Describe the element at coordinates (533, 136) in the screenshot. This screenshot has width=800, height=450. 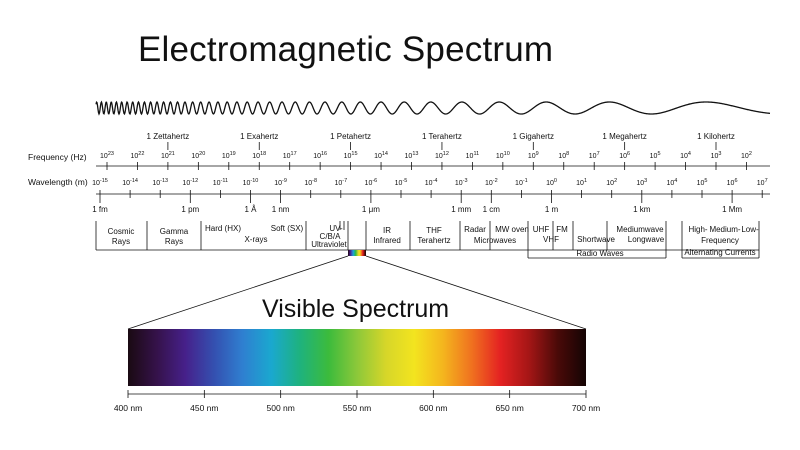
I see `frequency-name: 1 Gigahertz` at that location.